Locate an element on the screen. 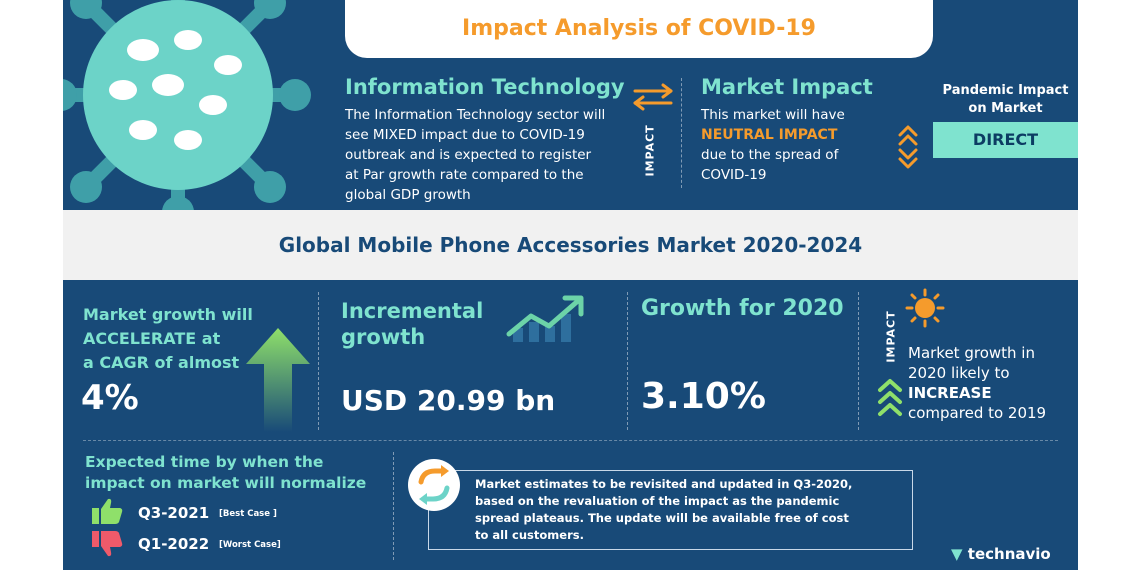 The width and height of the screenshot is (1140, 570). normalize-line: Expected time by when the is located at coordinates (204, 462).